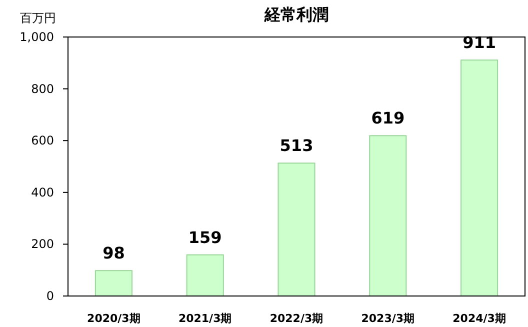 This screenshot has height=327, width=528. Describe the element at coordinates (113, 318) in the screenshot. I see `xtick: 2020/3期` at that location.